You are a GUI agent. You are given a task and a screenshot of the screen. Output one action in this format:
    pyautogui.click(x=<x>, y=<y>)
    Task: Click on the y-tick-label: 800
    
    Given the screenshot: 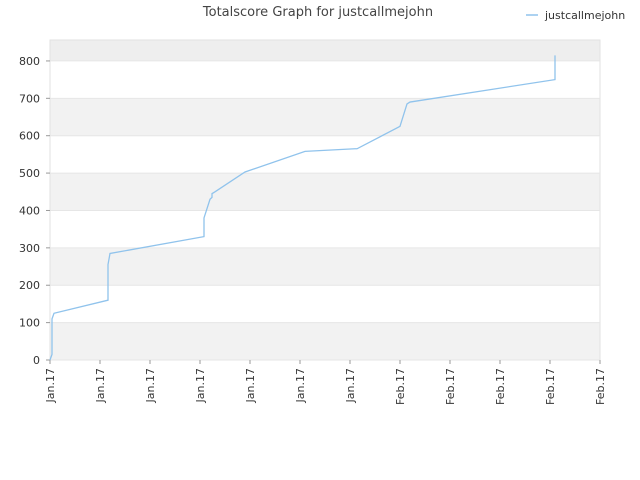 What is the action you would take?
    pyautogui.click(x=29, y=61)
    